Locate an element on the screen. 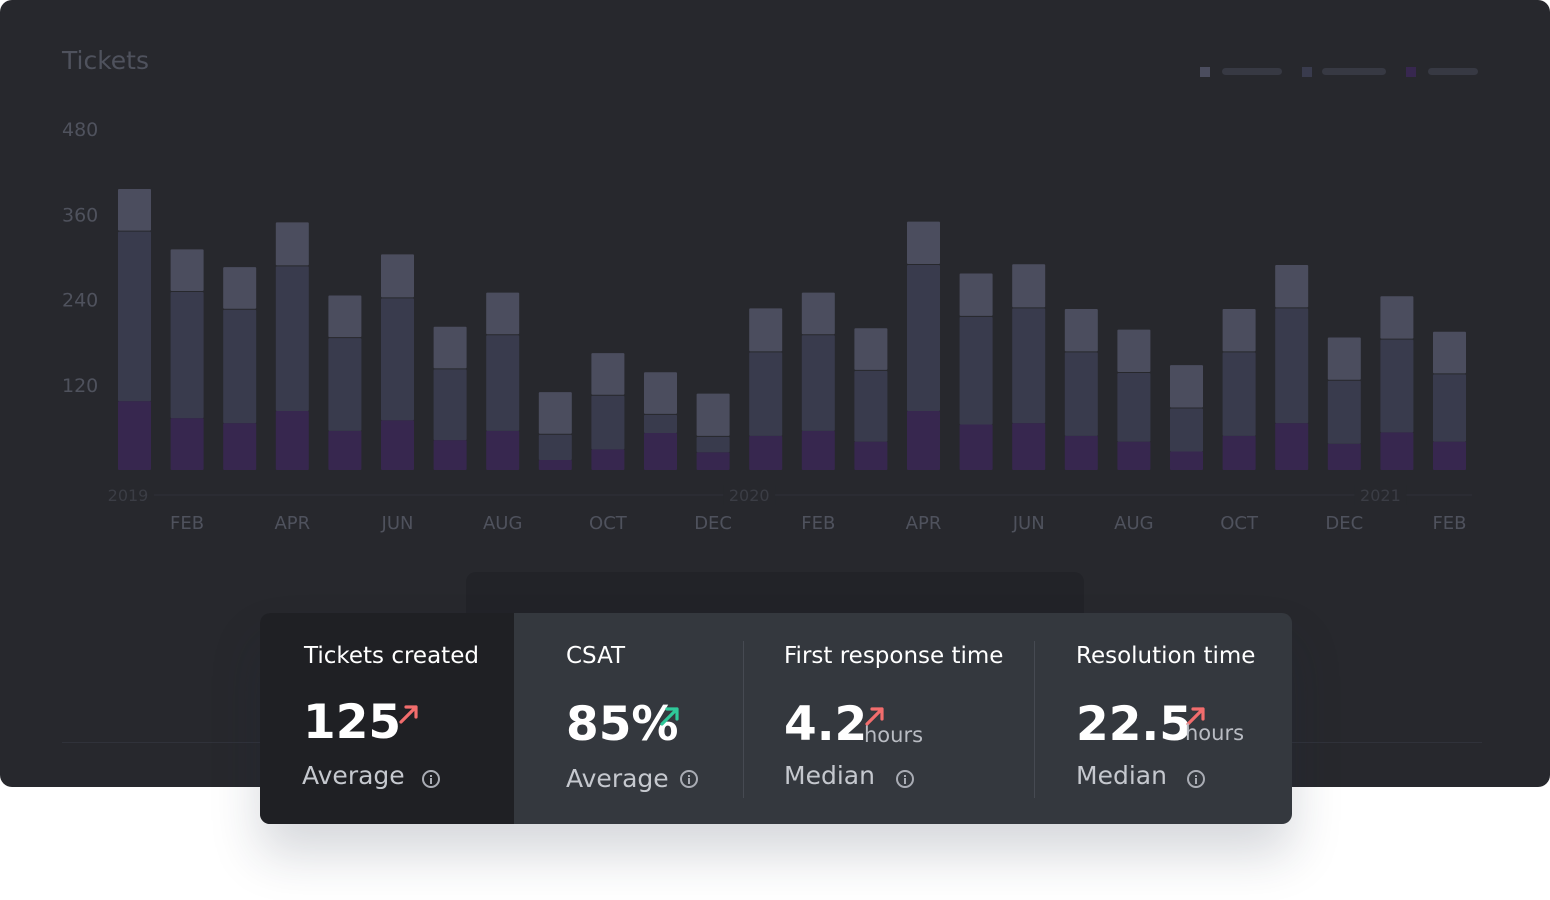 This screenshot has width=1550, height=900. stat-value: 22.5 is located at coordinates (1134, 724).